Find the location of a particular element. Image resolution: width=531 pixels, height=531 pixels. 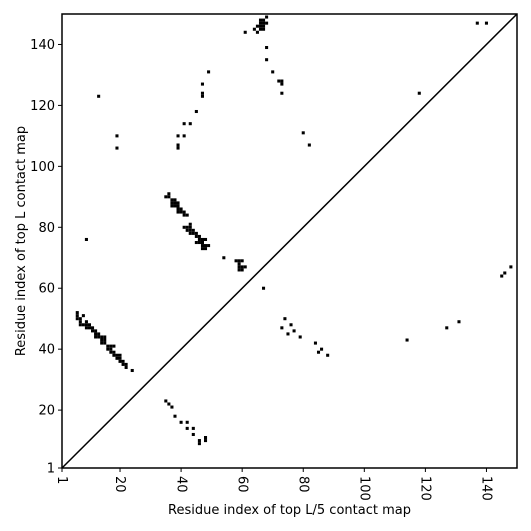

x-tick-label: 120 is located at coordinates (425, 488).